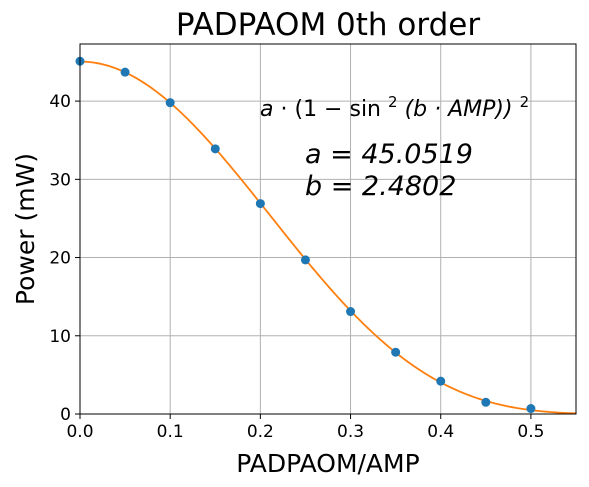 The width and height of the screenshot is (589, 487). What do you see at coordinates (389, 154) in the screenshot?
I see `a-value-annotation: a = 45.0519` at bounding box center [389, 154].